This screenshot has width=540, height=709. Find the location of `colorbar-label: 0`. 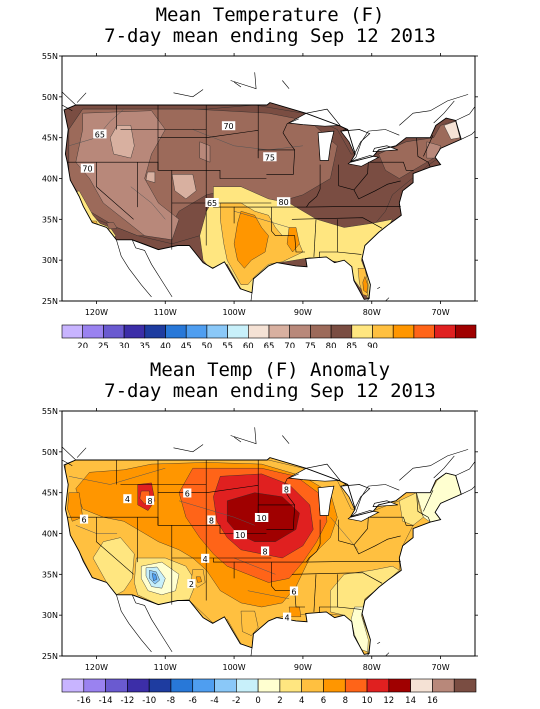

colorbar-label: 0 is located at coordinates (257, 701).